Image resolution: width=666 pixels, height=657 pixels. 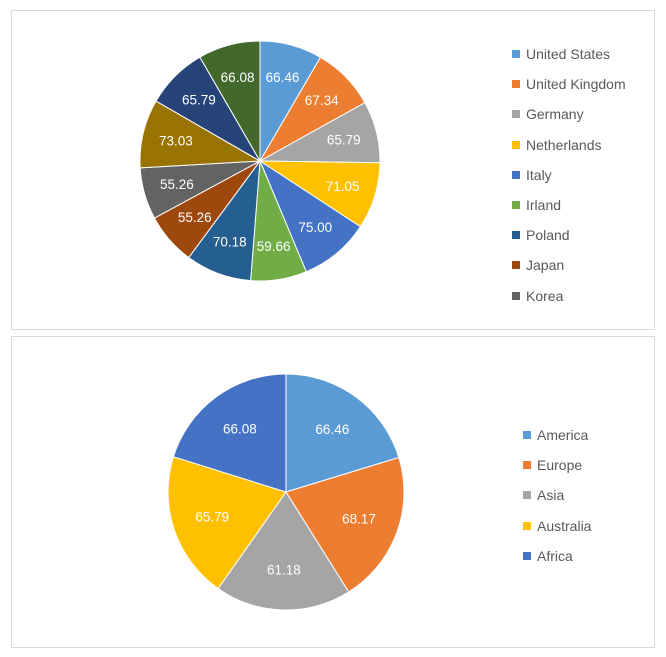 I want to click on slice-value-label: 68.17, so click(x=359, y=519).